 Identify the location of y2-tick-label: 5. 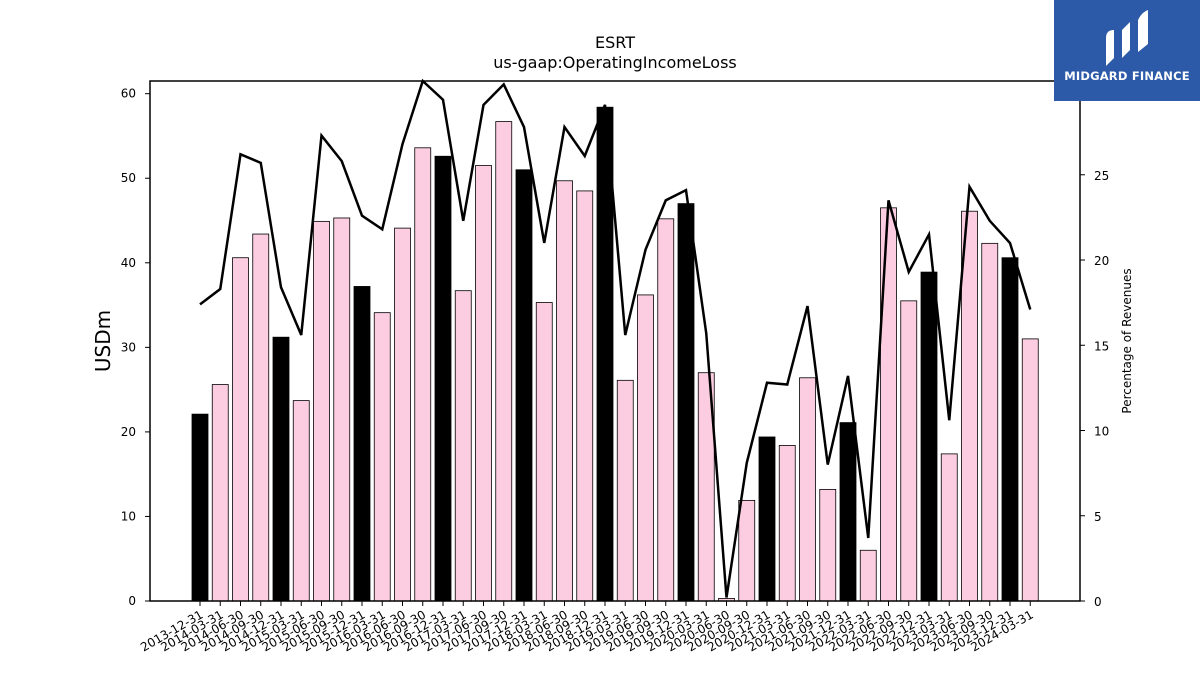
(1098, 517).